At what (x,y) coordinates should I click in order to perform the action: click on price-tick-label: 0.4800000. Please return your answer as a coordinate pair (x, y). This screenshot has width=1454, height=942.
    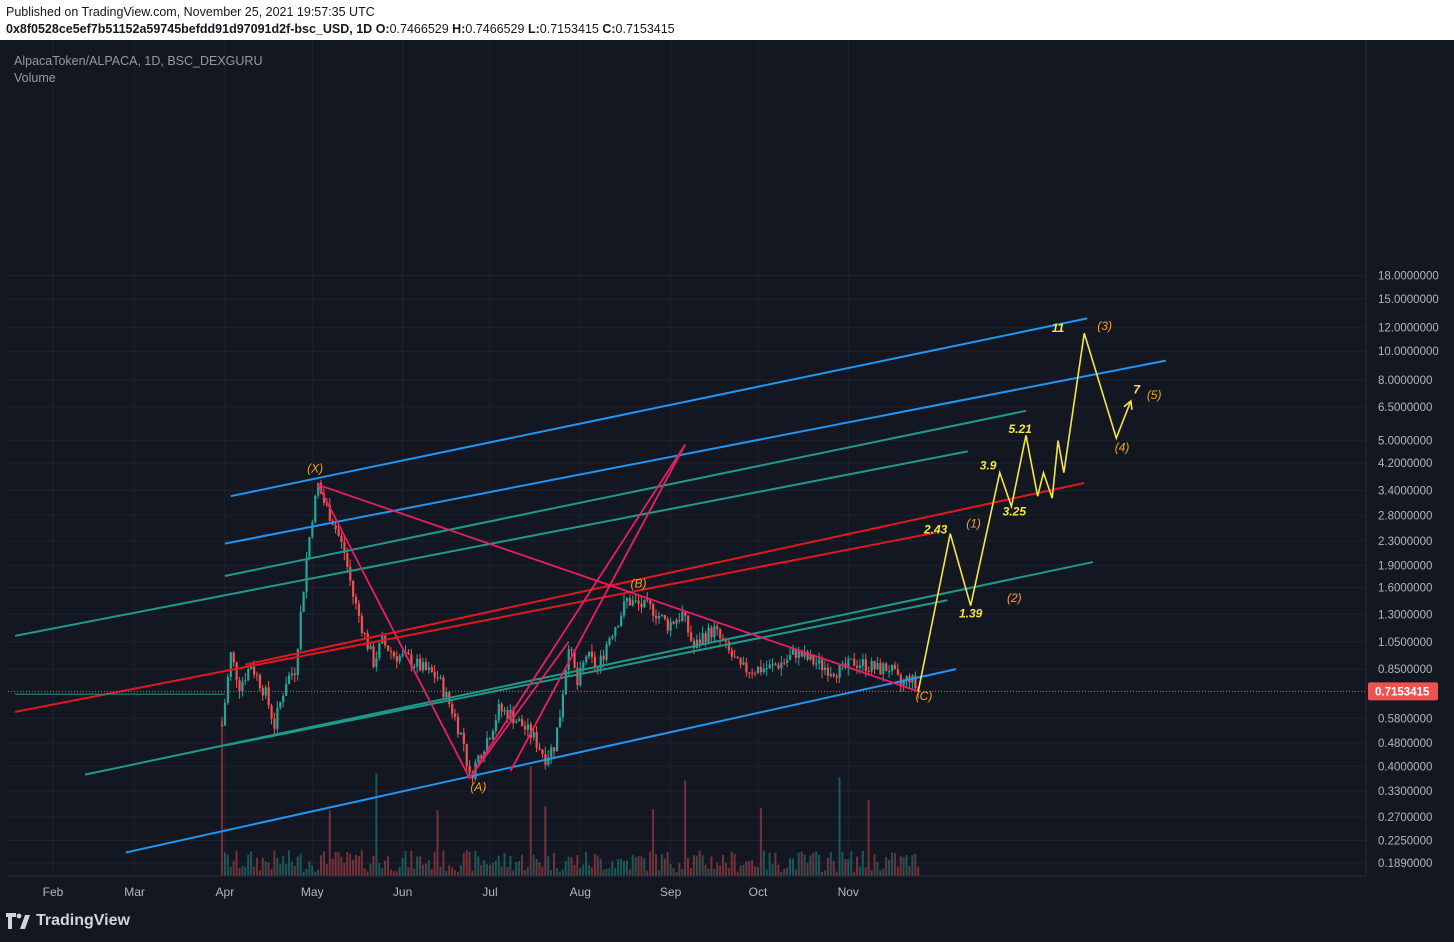
    Looking at the image, I should click on (1405, 744).